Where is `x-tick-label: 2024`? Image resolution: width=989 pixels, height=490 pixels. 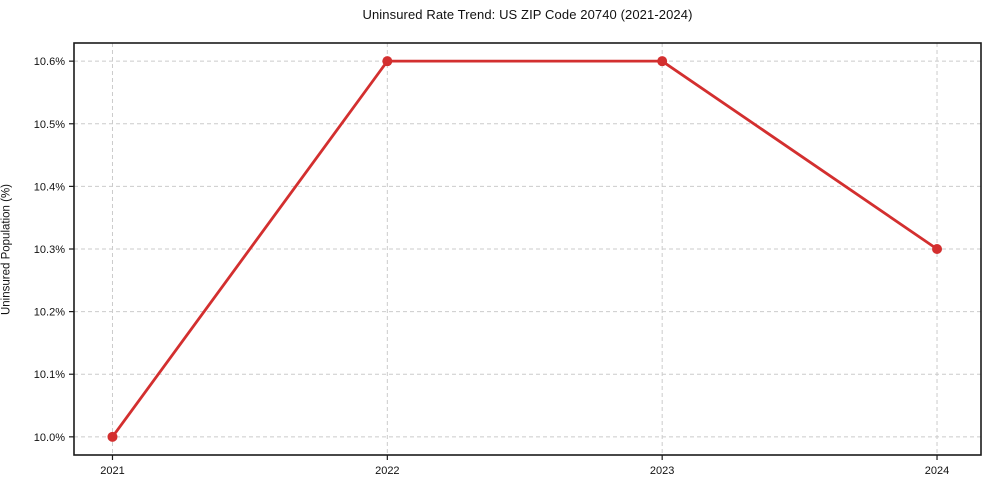 x-tick-label: 2024 is located at coordinates (937, 471).